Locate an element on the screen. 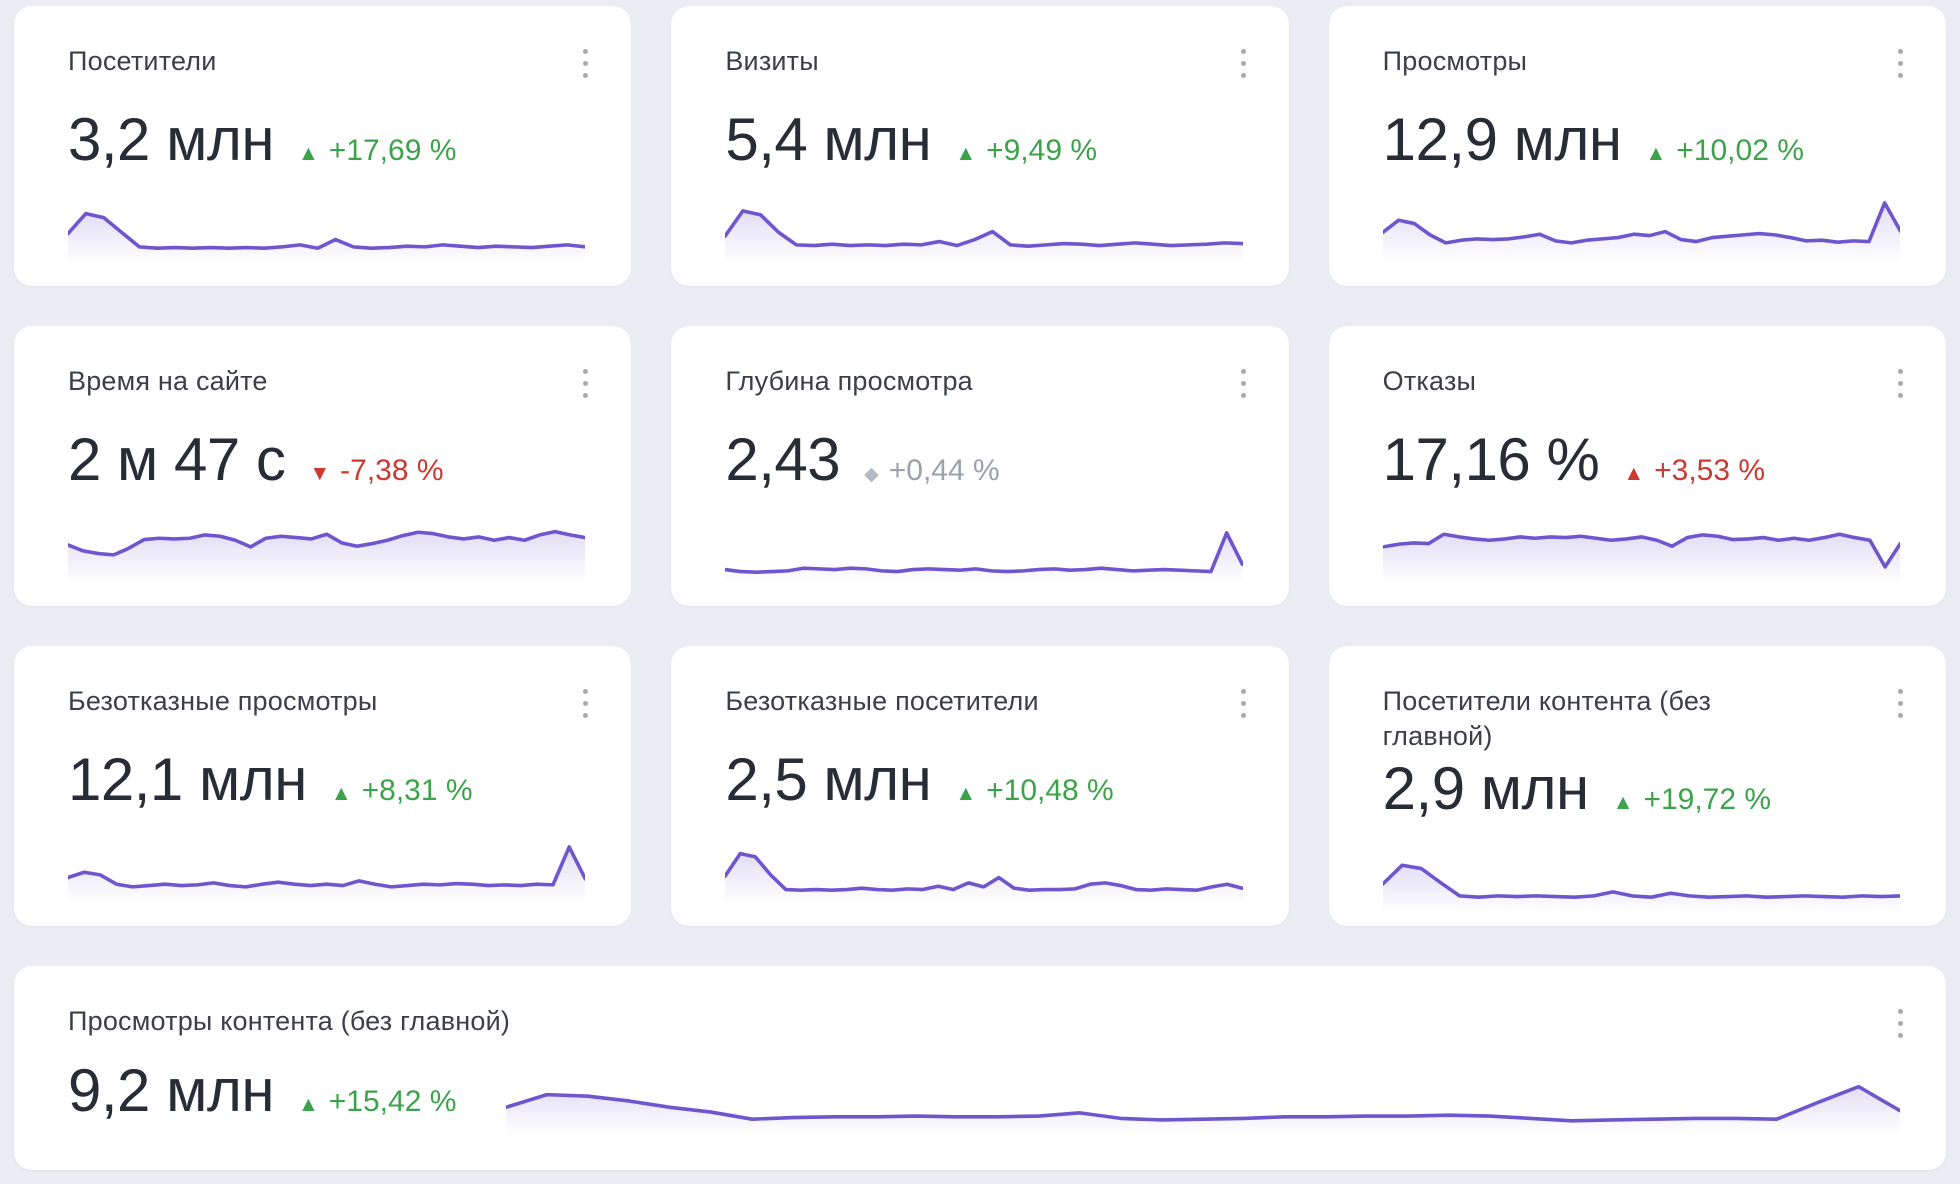 The height and width of the screenshot is (1184, 1960). metric-value-row: 3,2 млн ▲ +17,69 % is located at coordinates (326, 139).